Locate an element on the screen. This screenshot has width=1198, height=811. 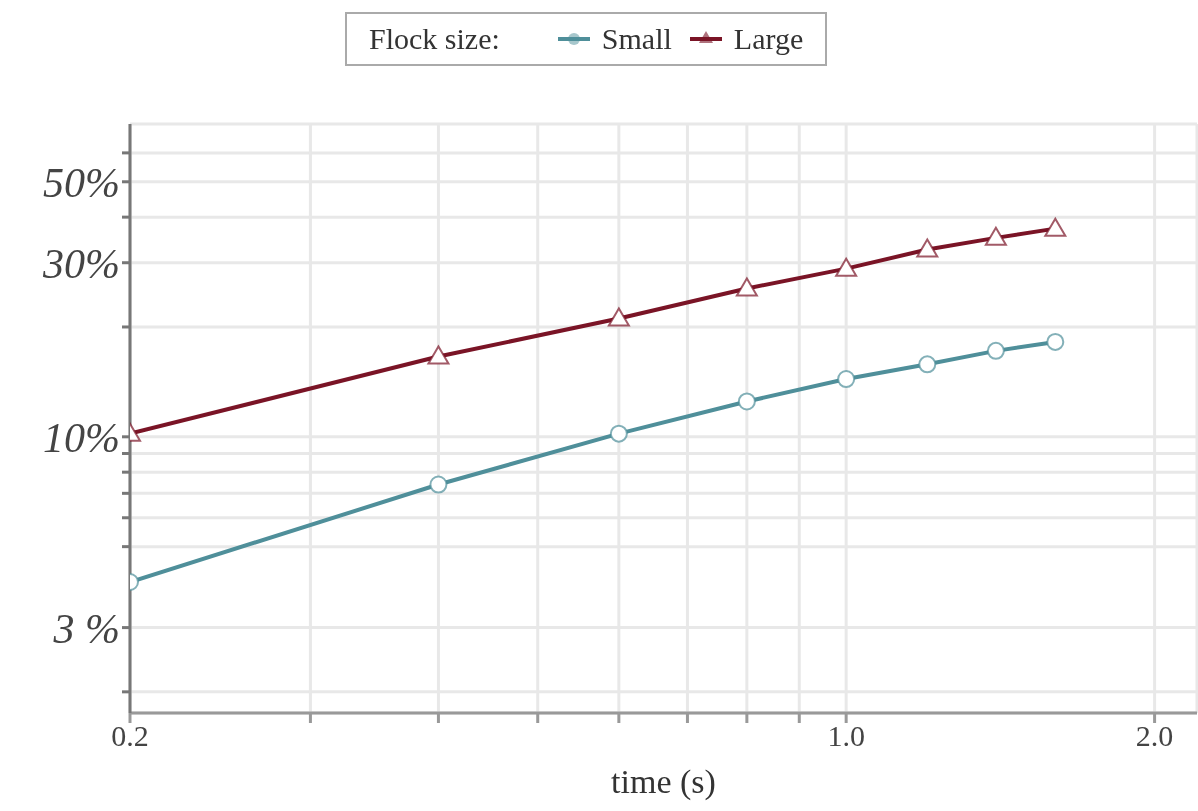
x-axis-title: time (s) is located at coordinates (663, 782).